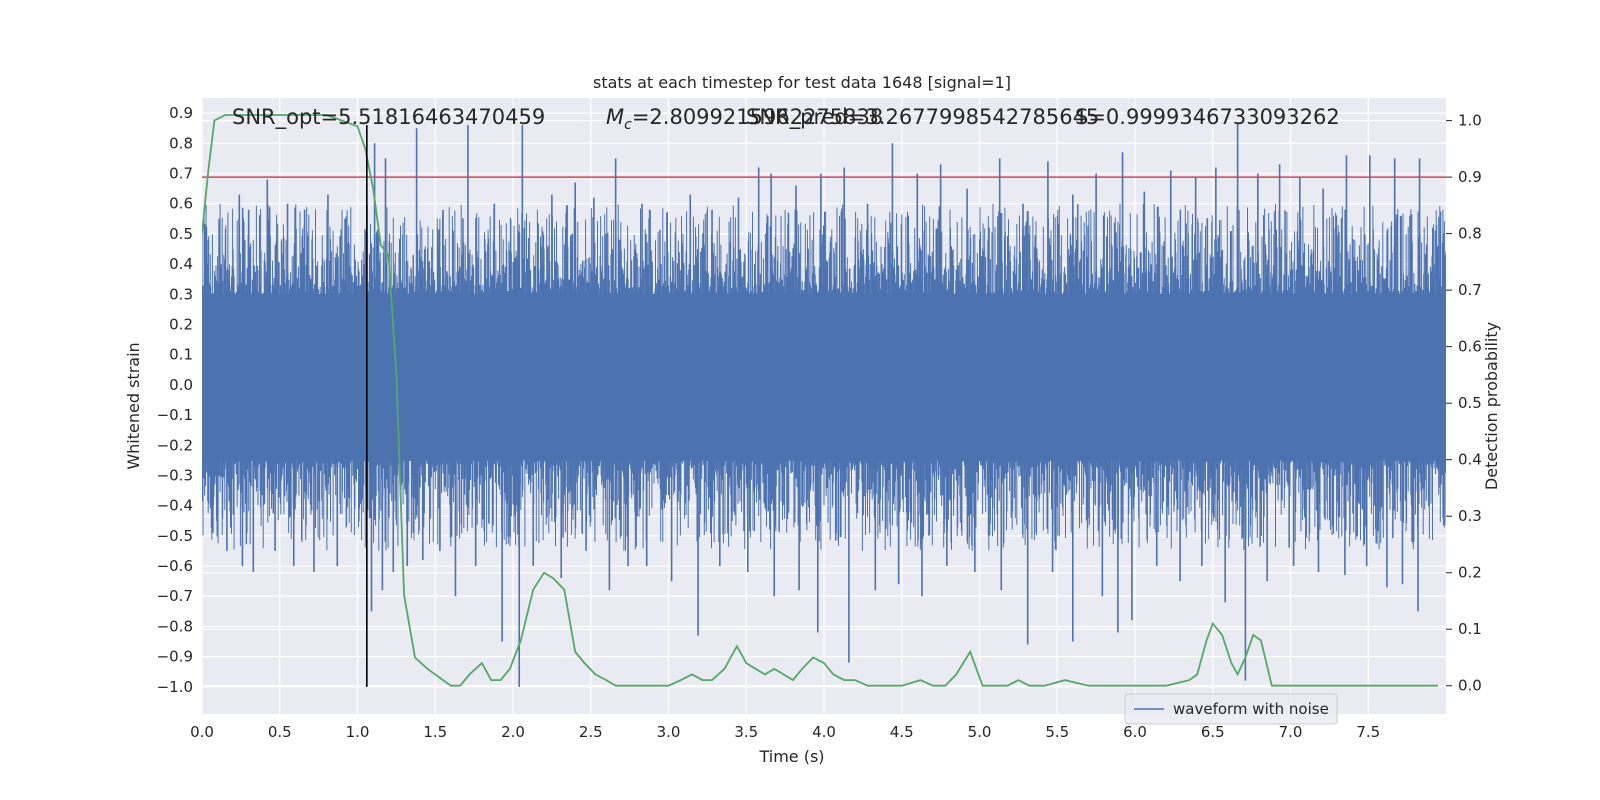 The width and height of the screenshot is (1600, 800). I want to click on y-tick-label: −0.9, so click(175, 657).